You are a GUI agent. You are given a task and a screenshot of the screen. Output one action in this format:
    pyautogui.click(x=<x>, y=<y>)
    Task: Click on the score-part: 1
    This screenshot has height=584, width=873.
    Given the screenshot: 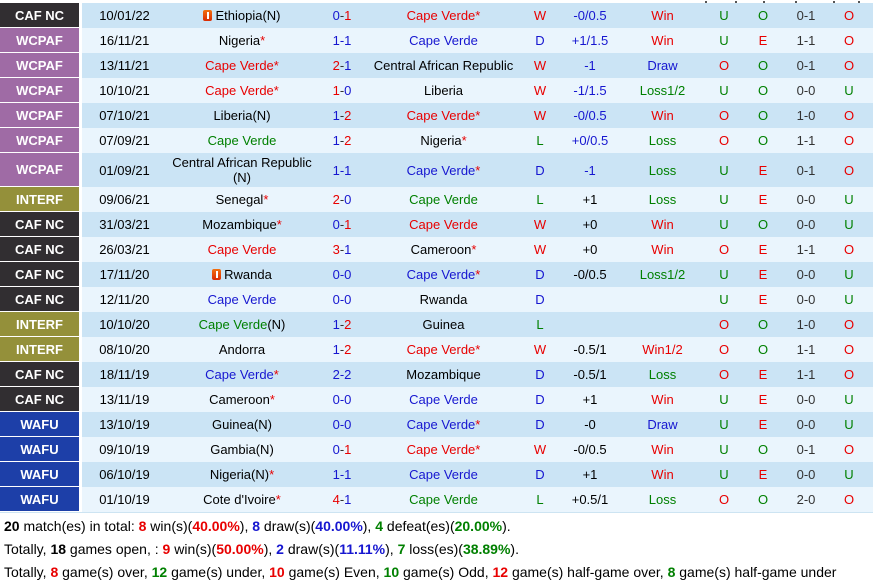 What is the action you would take?
    pyautogui.click(x=348, y=224)
    